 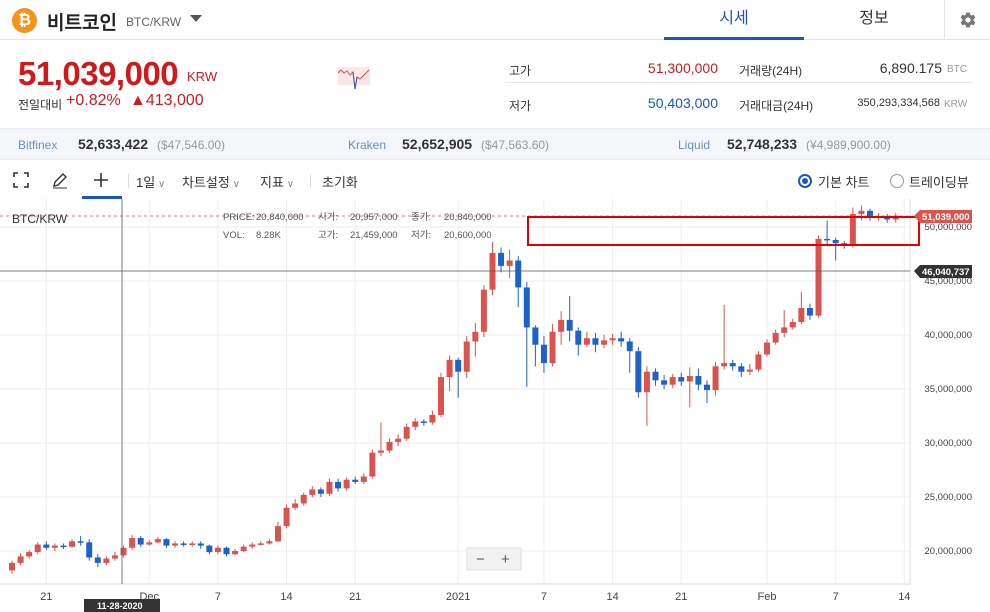 What do you see at coordinates (340, 182) in the screenshot?
I see `reset-button: 초기화` at bounding box center [340, 182].